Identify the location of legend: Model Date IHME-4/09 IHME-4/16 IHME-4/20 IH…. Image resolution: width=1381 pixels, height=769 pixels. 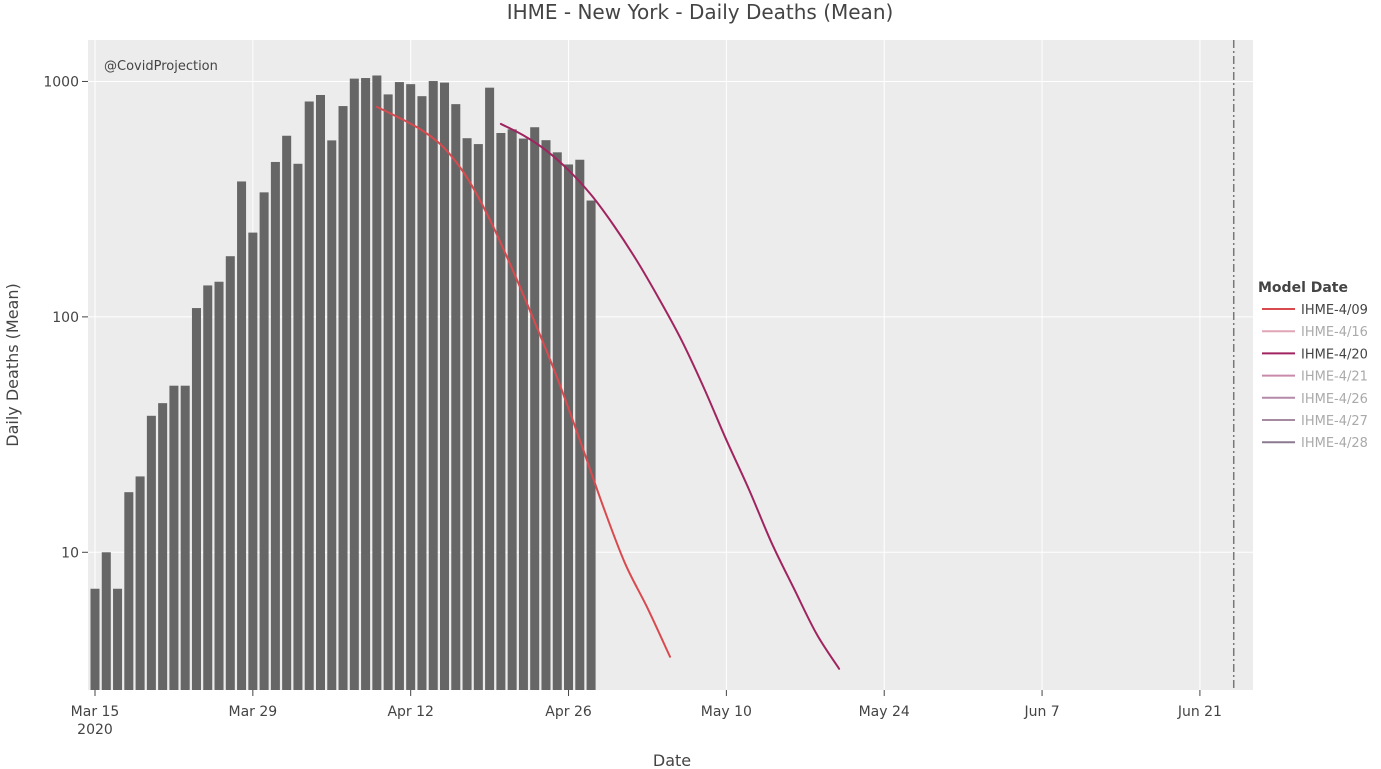
(1313, 365).